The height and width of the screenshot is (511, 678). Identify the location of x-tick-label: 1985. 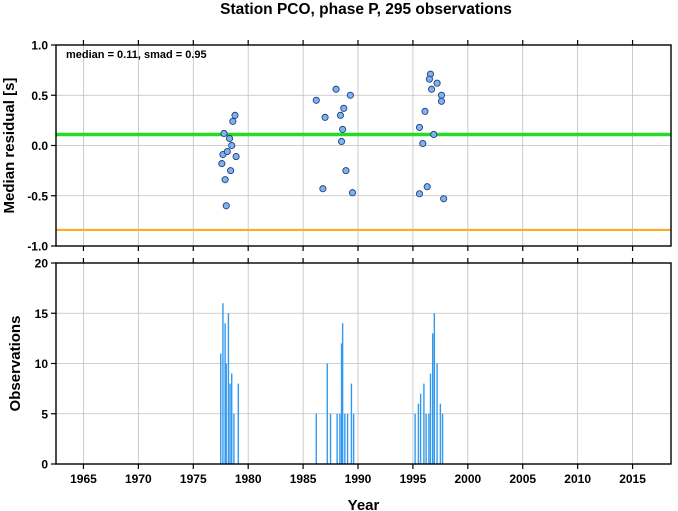
(303, 479).